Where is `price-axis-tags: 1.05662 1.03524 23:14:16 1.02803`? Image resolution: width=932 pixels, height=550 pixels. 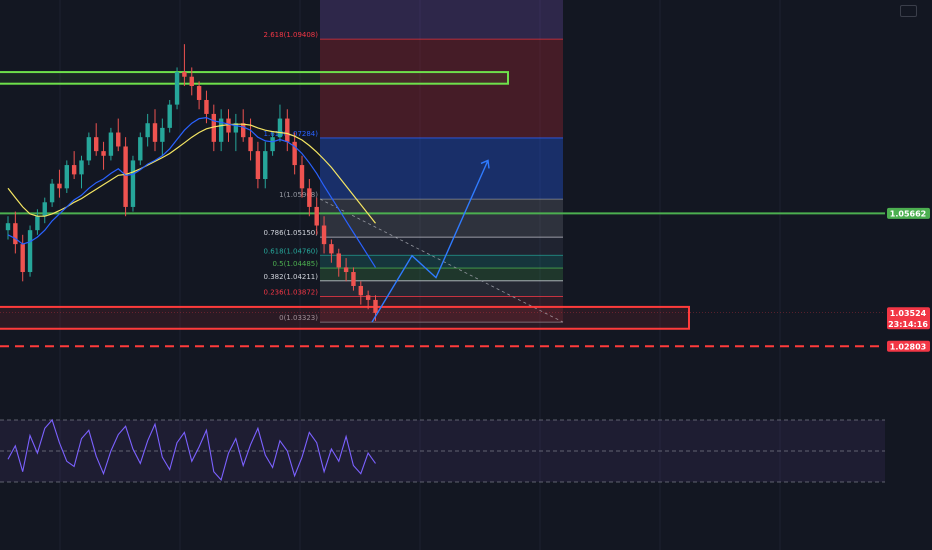 price-axis-tags: 1.05662 1.03524 23:14:16 1.02803 is located at coordinates (908, 279).